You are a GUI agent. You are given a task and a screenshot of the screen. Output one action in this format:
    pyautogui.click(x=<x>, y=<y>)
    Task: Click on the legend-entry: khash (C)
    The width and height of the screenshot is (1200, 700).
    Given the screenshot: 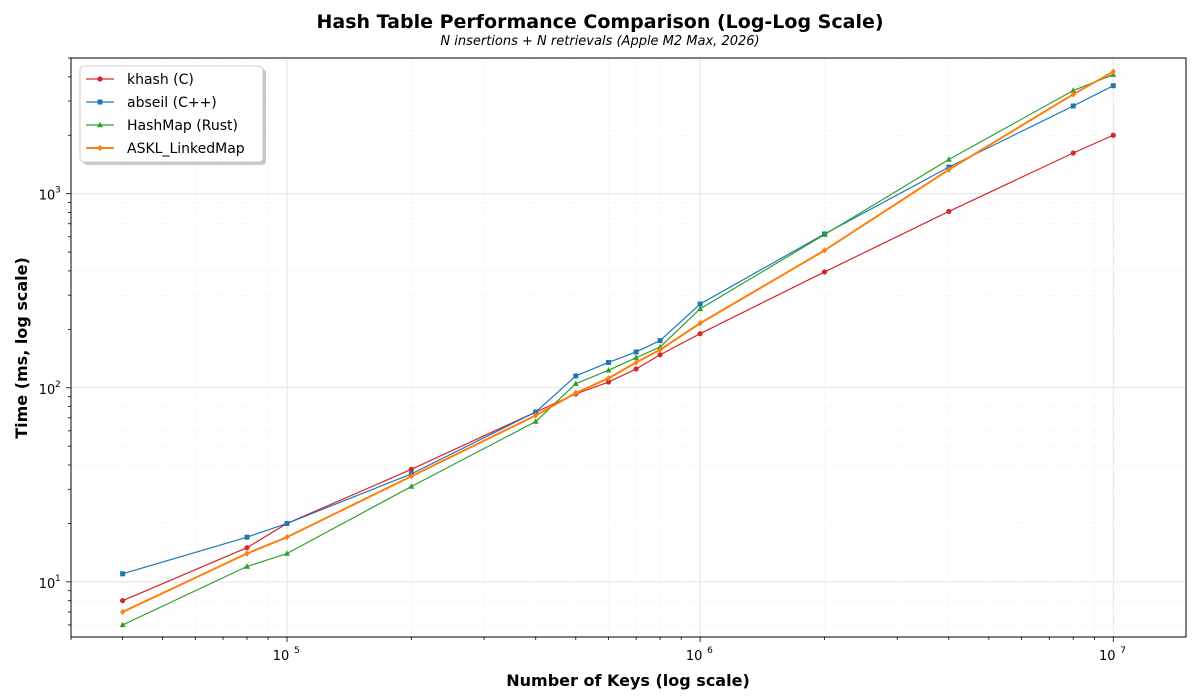 What is the action you would take?
    pyautogui.click(x=140, y=80)
    